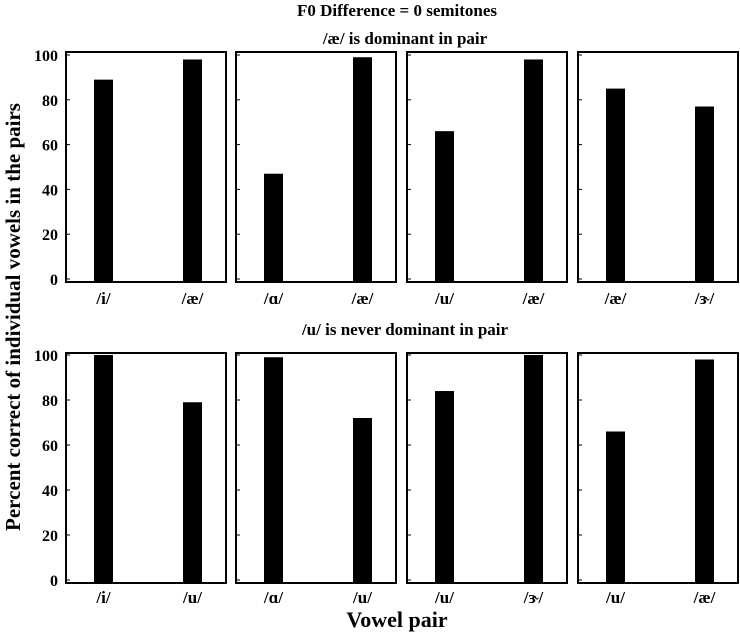 The width and height of the screenshot is (740, 637). Describe the element at coordinates (396, 619) in the screenshot. I see `x-axis-label: Vowel pair` at that location.